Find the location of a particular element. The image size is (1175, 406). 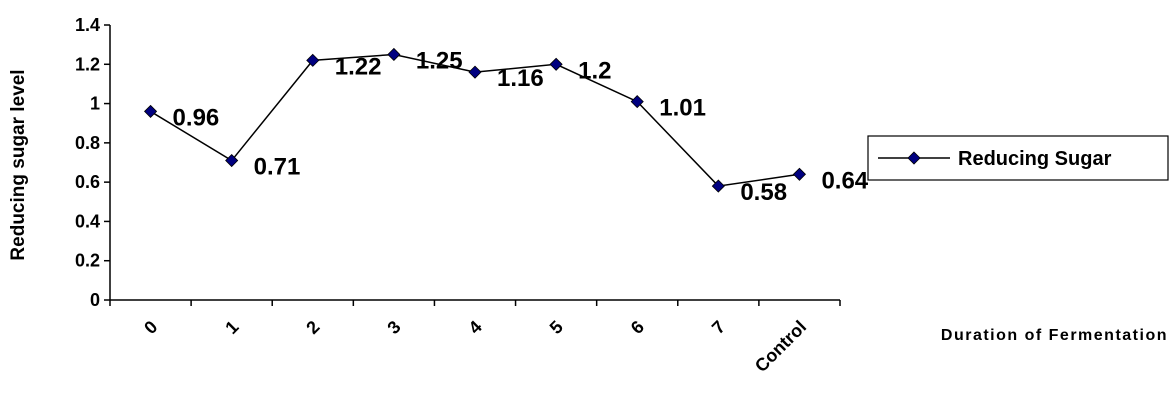

data-label: 1.22 is located at coordinates (358, 66).